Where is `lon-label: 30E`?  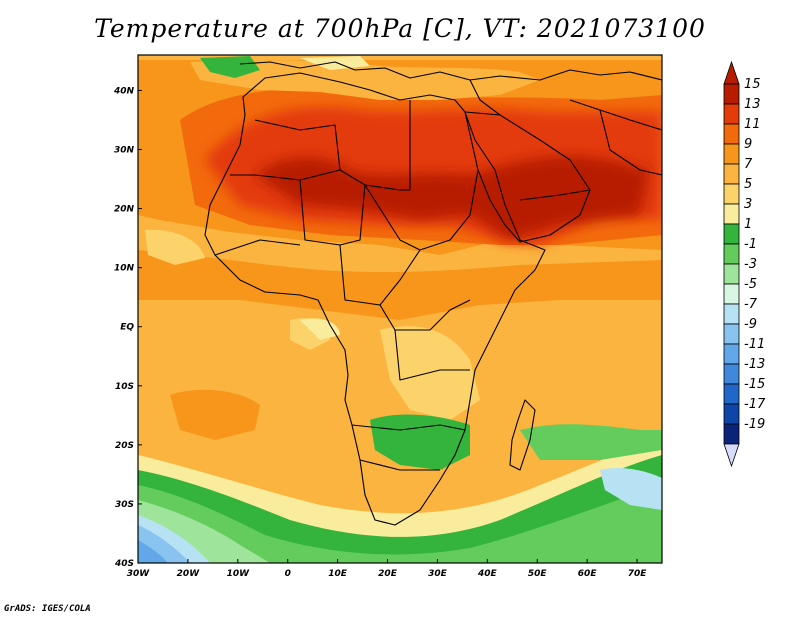 lon-label: 30E is located at coordinates (438, 574).